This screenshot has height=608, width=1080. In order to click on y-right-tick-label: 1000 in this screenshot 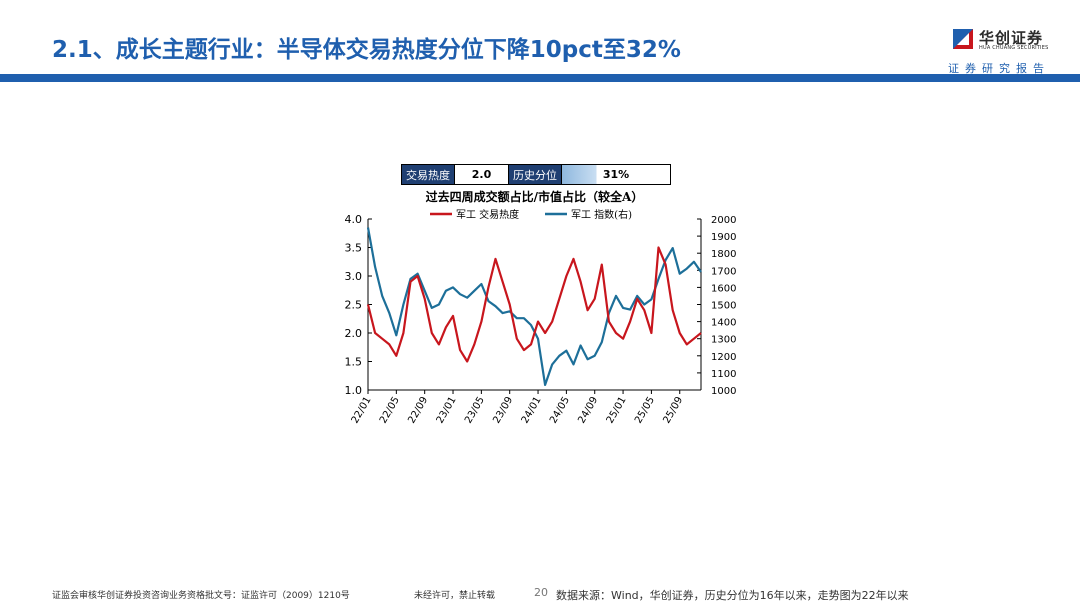, I will do `click(723, 391)`.